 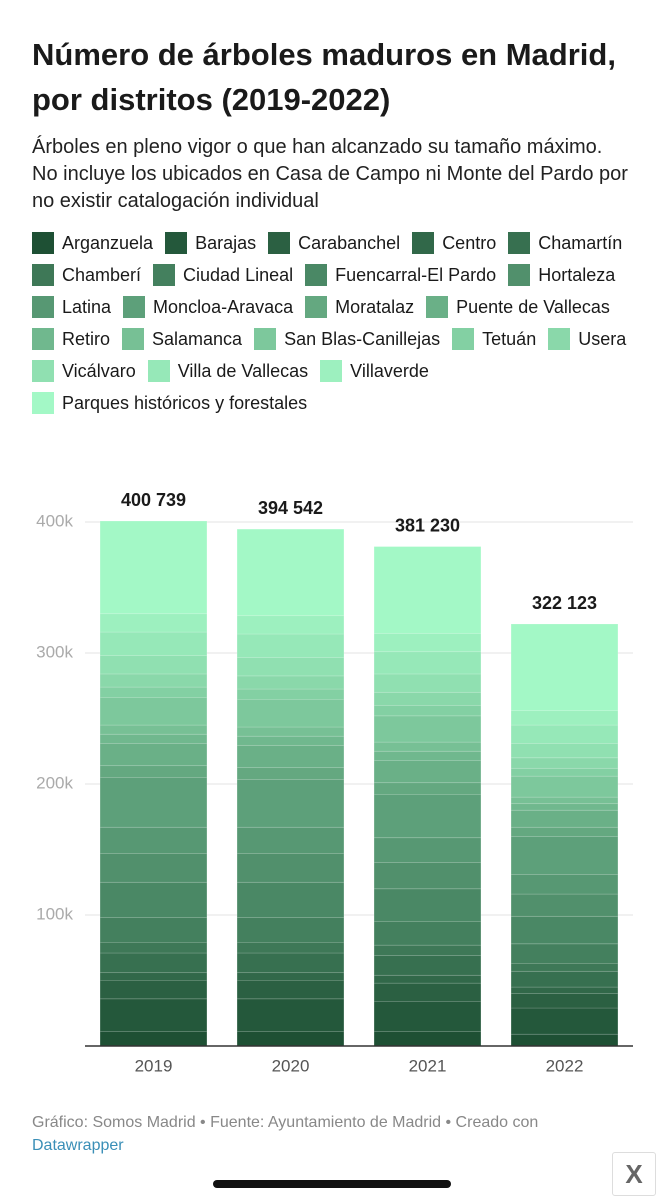 What do you see at coordinates (374, 371) in the screenshot?
I see `legend-item: Villaverde` at bounding box center [374, 371].